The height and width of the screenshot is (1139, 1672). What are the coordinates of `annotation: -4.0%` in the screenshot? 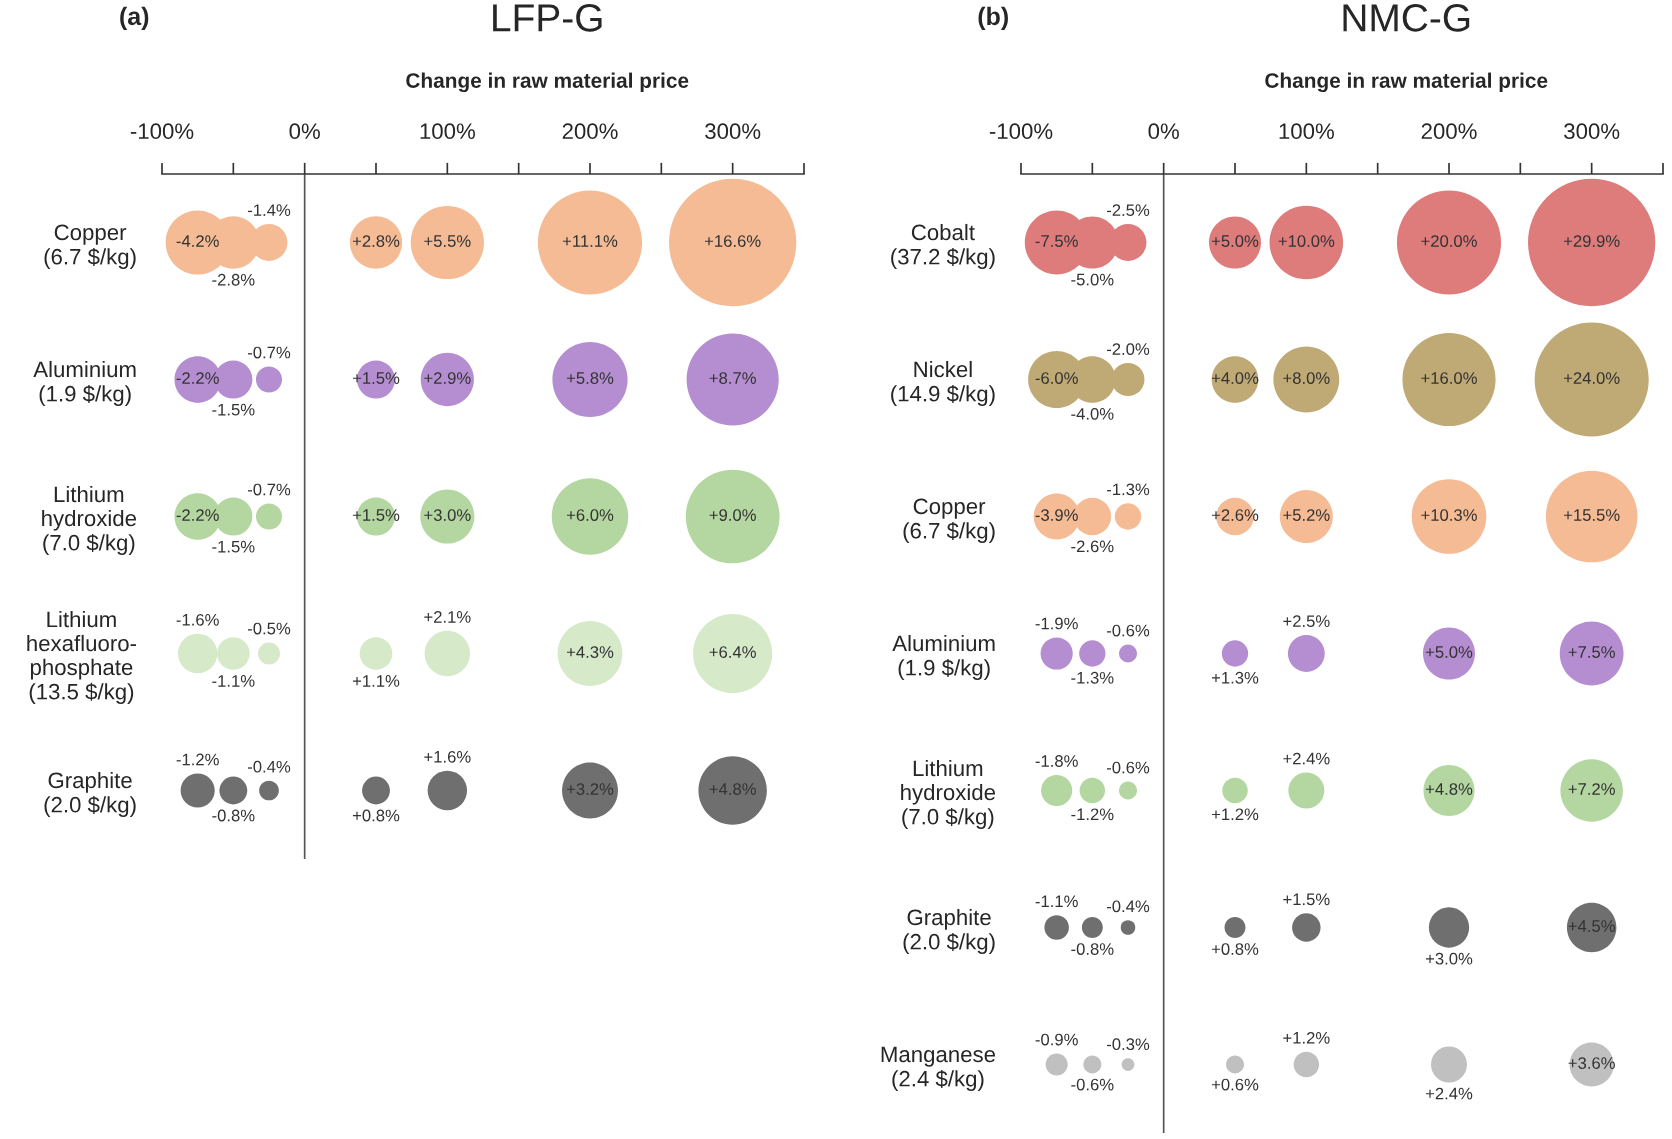 It's located at (1092, 413).